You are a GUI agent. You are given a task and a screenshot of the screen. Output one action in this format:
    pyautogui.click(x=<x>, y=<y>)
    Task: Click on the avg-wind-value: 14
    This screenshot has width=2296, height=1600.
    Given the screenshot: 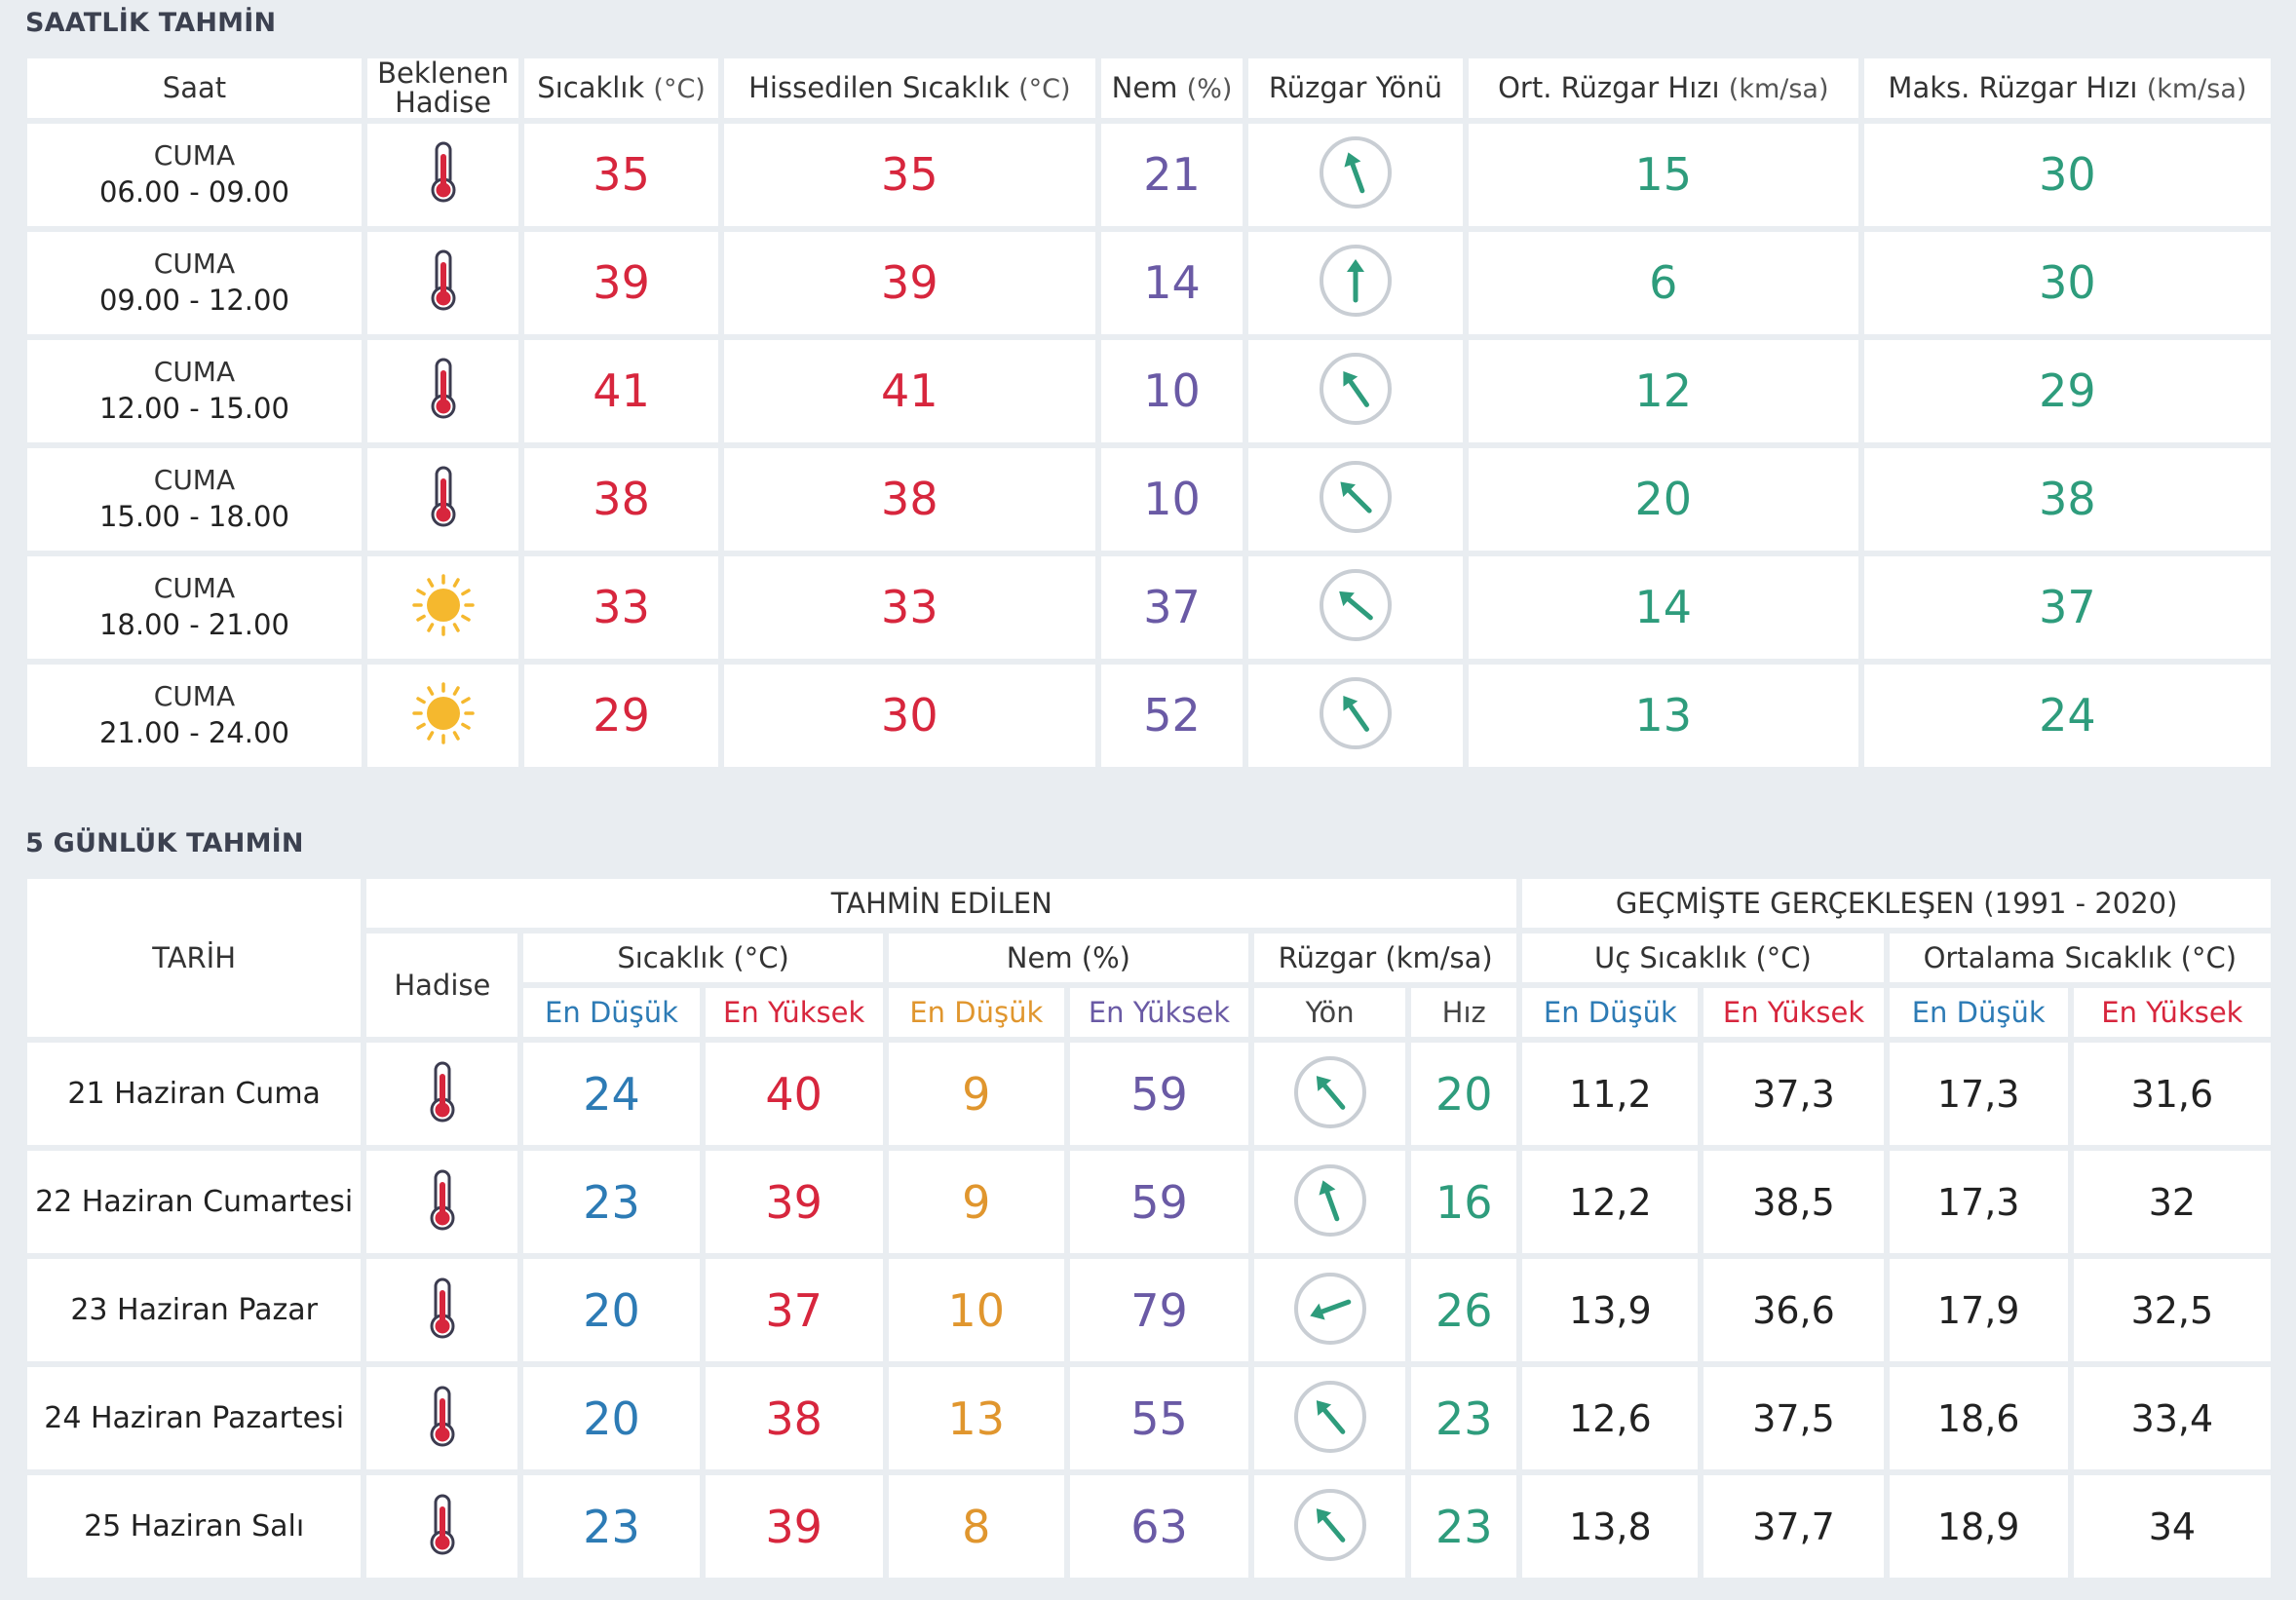 What is the action you would take?
    pyautogui.click(x=1663, y=607)
    